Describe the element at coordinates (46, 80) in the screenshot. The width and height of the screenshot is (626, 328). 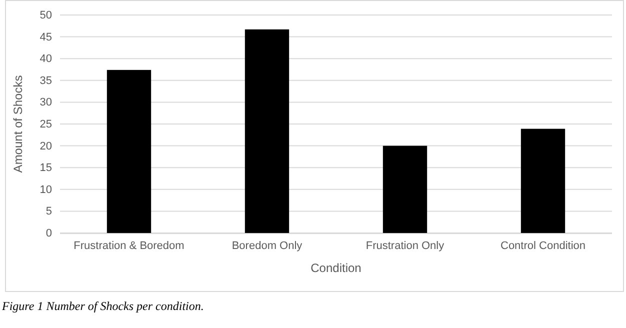
I see `y-tick-label: 35` at that location.